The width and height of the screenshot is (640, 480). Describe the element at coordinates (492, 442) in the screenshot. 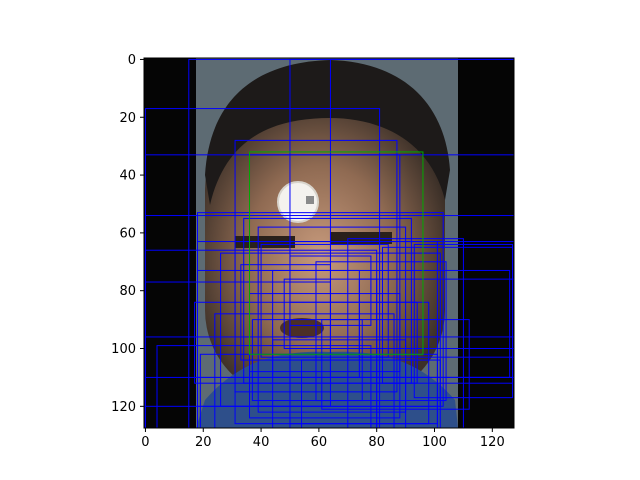

I see `x-tick-label: 120` at that location.